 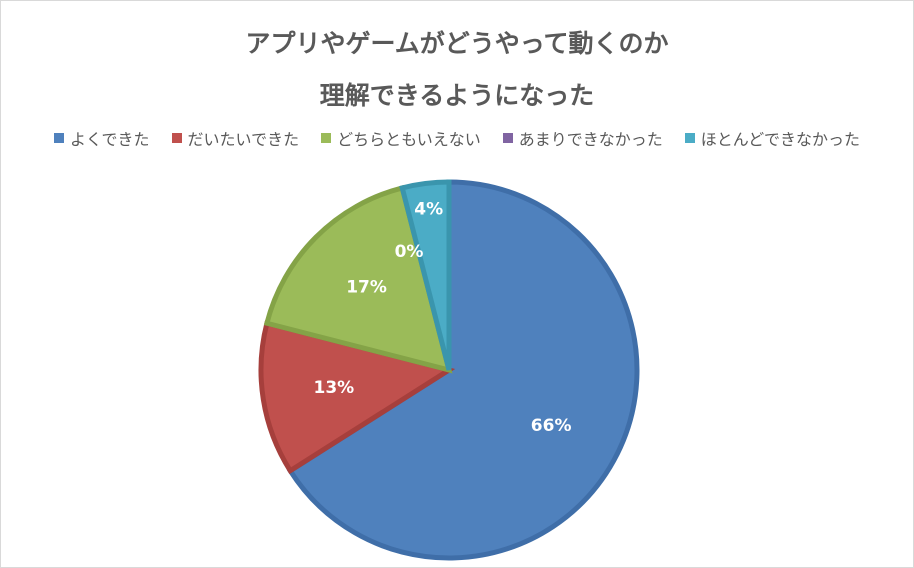 I want to click on data-label-2: 17%, so click(x=366, y=288).